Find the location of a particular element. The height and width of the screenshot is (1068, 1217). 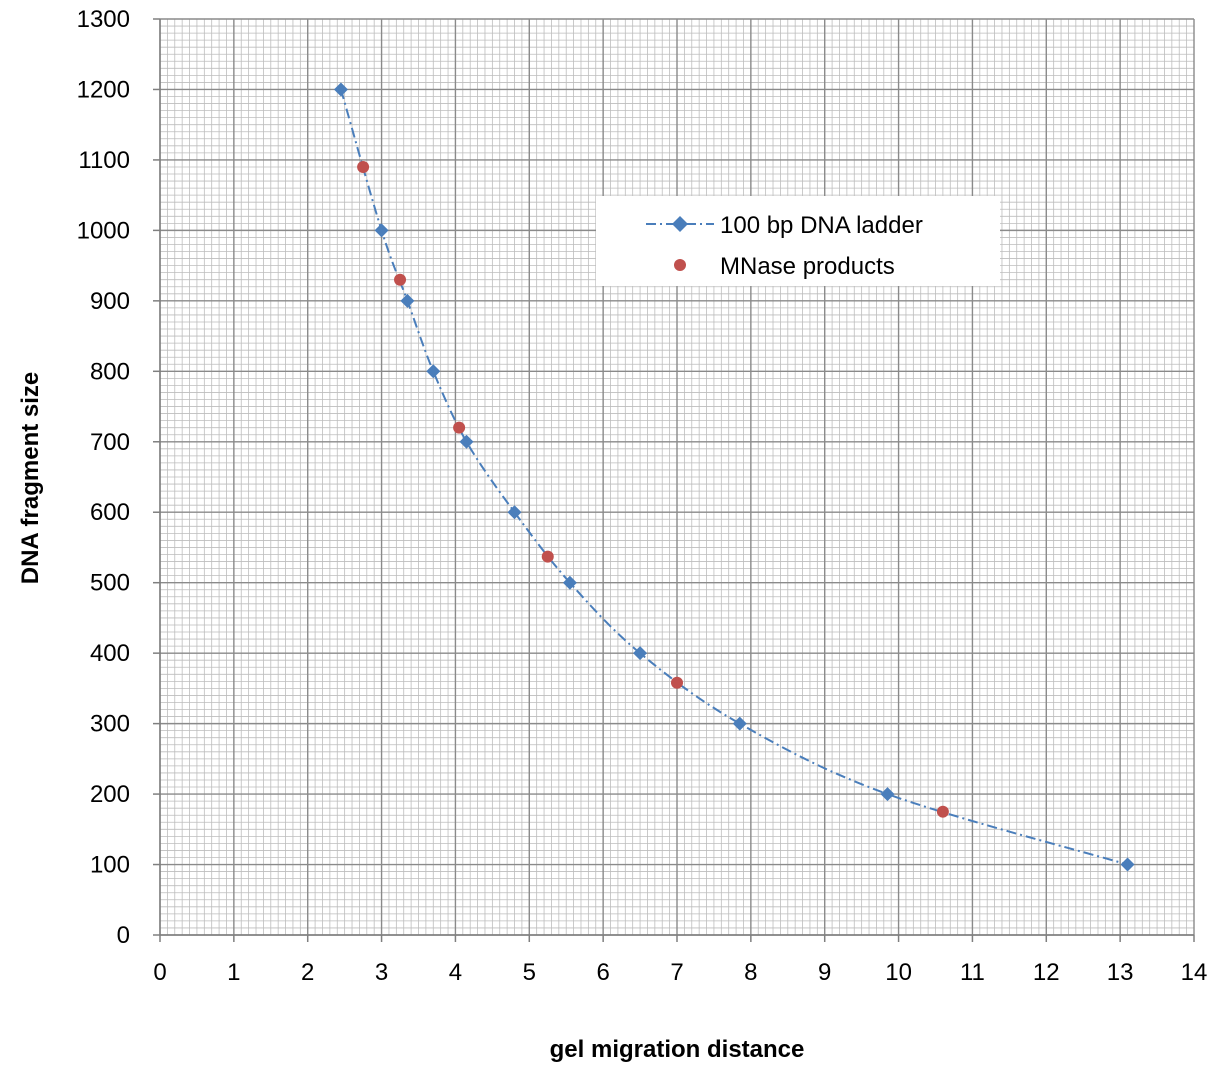

y-axis-title: DNA fragment size is located at coordinates (30, 478).